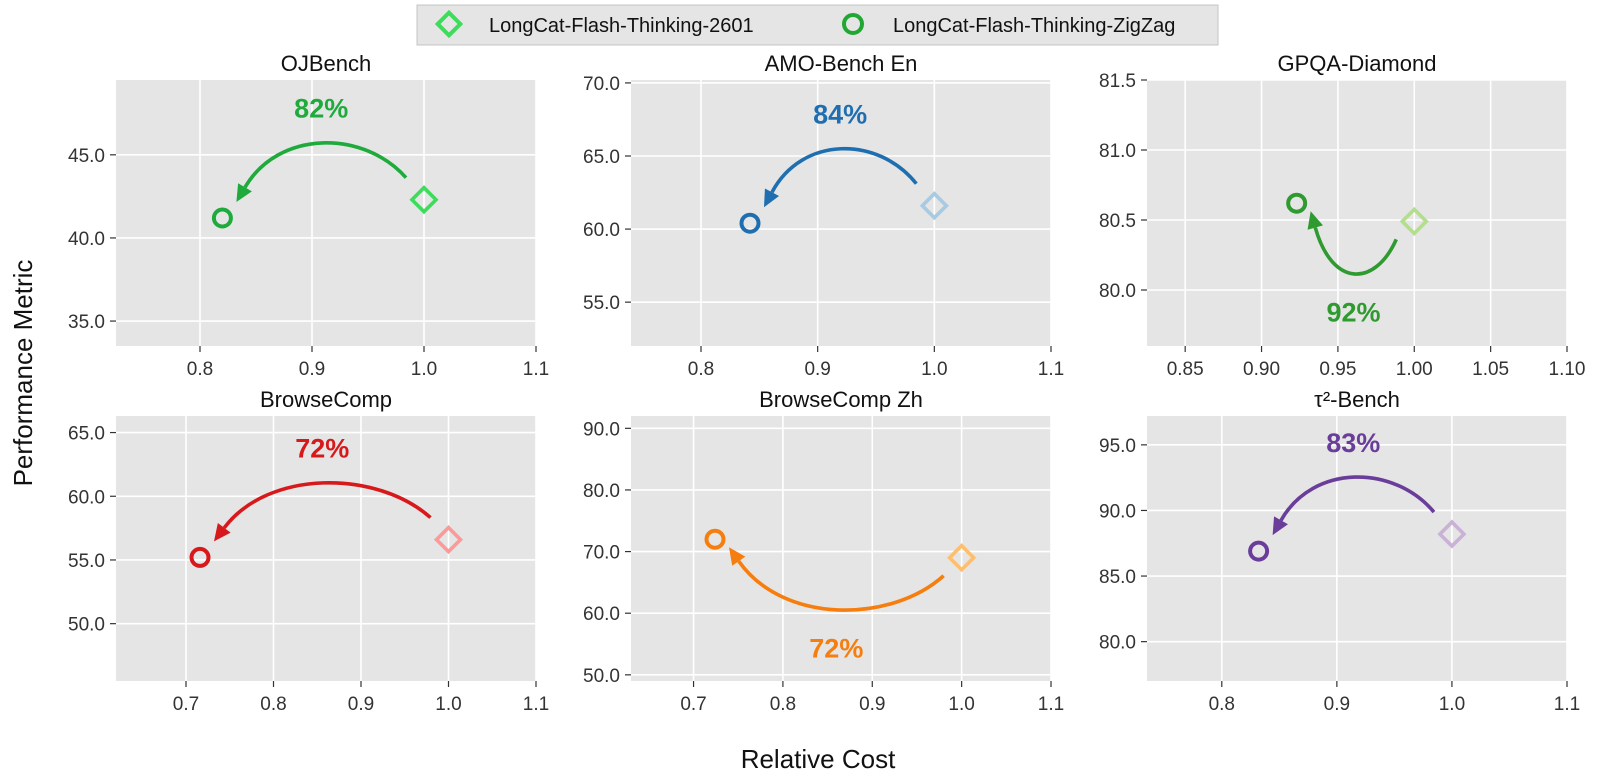 The image size is (1600, 773). I want to click on panel-title: GPQA-Diamond, so click(1357, 63).